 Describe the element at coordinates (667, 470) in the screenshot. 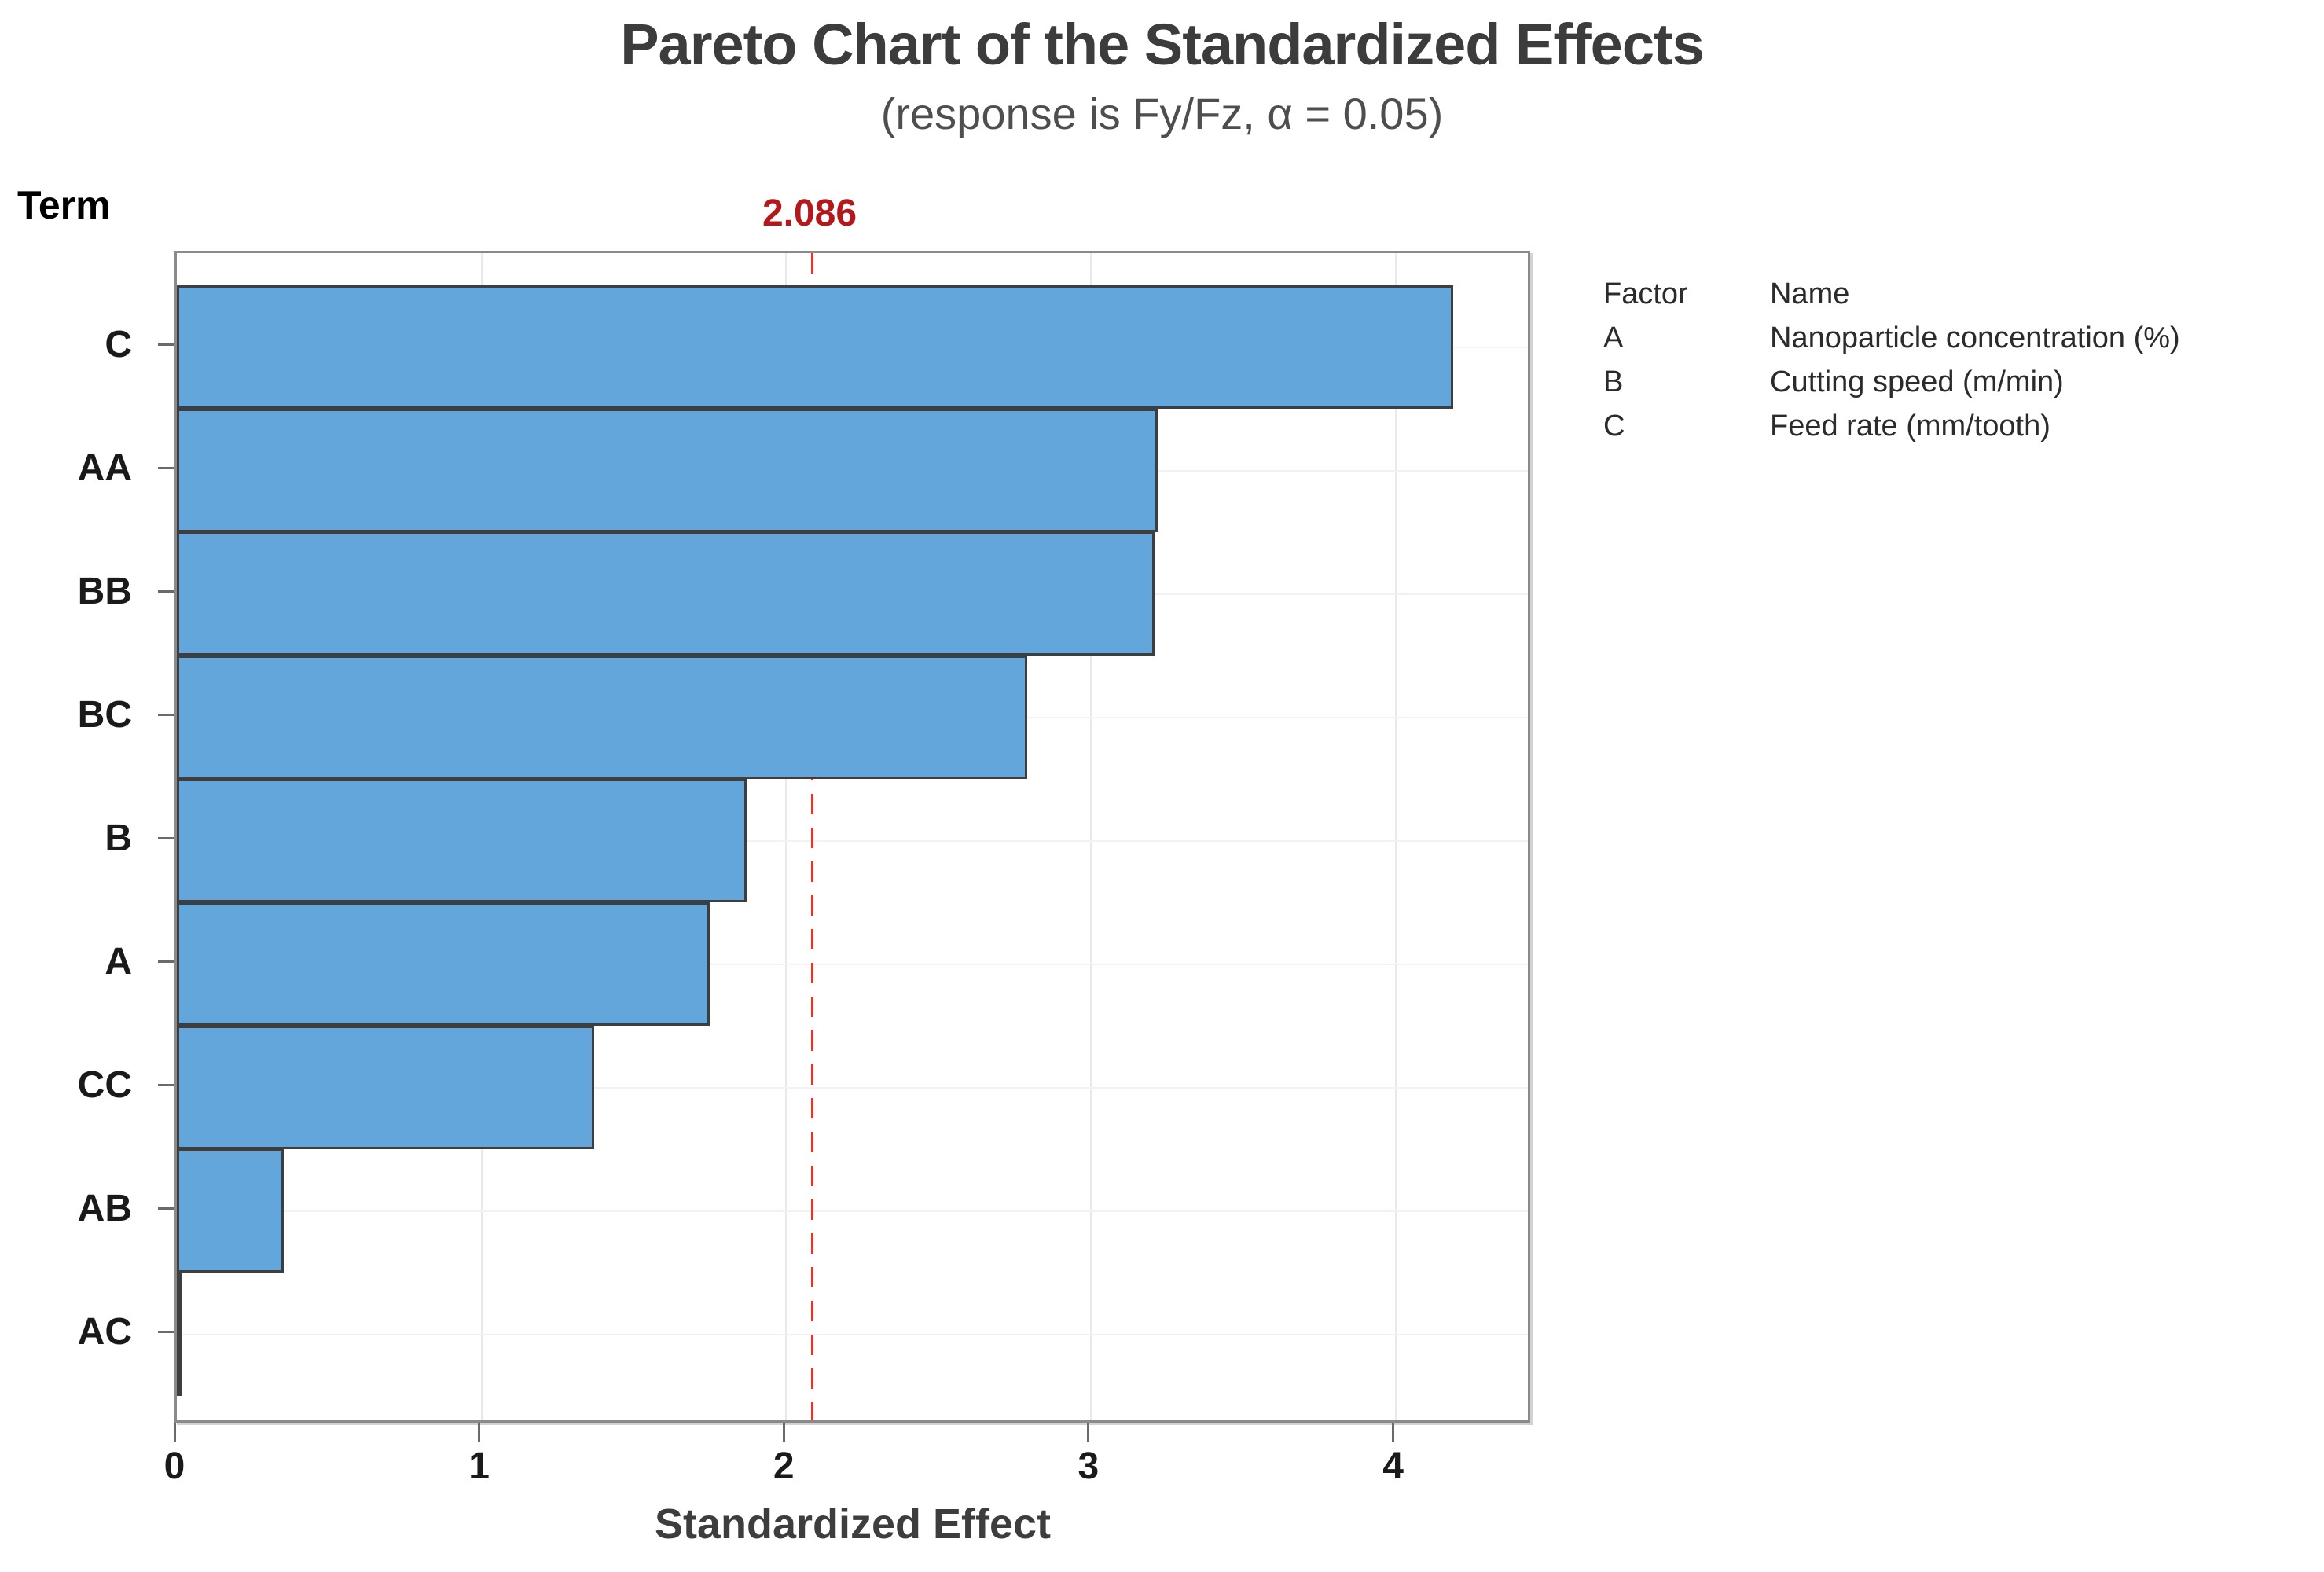

I see `bar-AA` at that location.